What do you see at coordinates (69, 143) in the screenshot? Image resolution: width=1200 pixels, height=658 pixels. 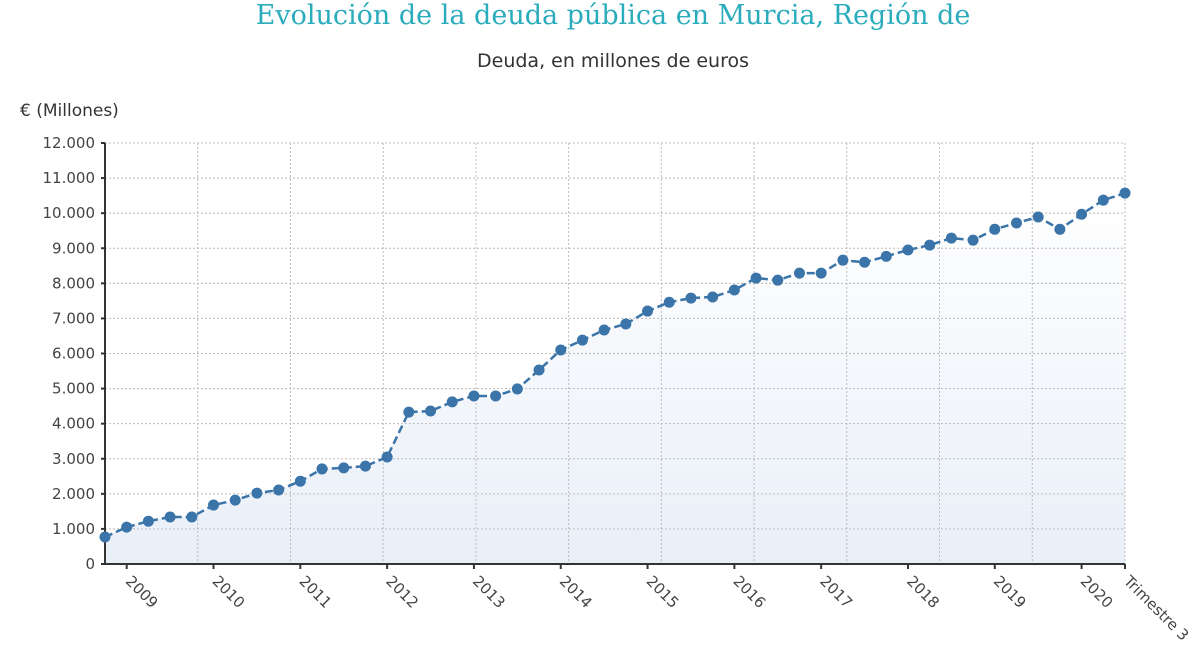 I see `y-tick-label: 12.000` at bounding box center [69, 143].